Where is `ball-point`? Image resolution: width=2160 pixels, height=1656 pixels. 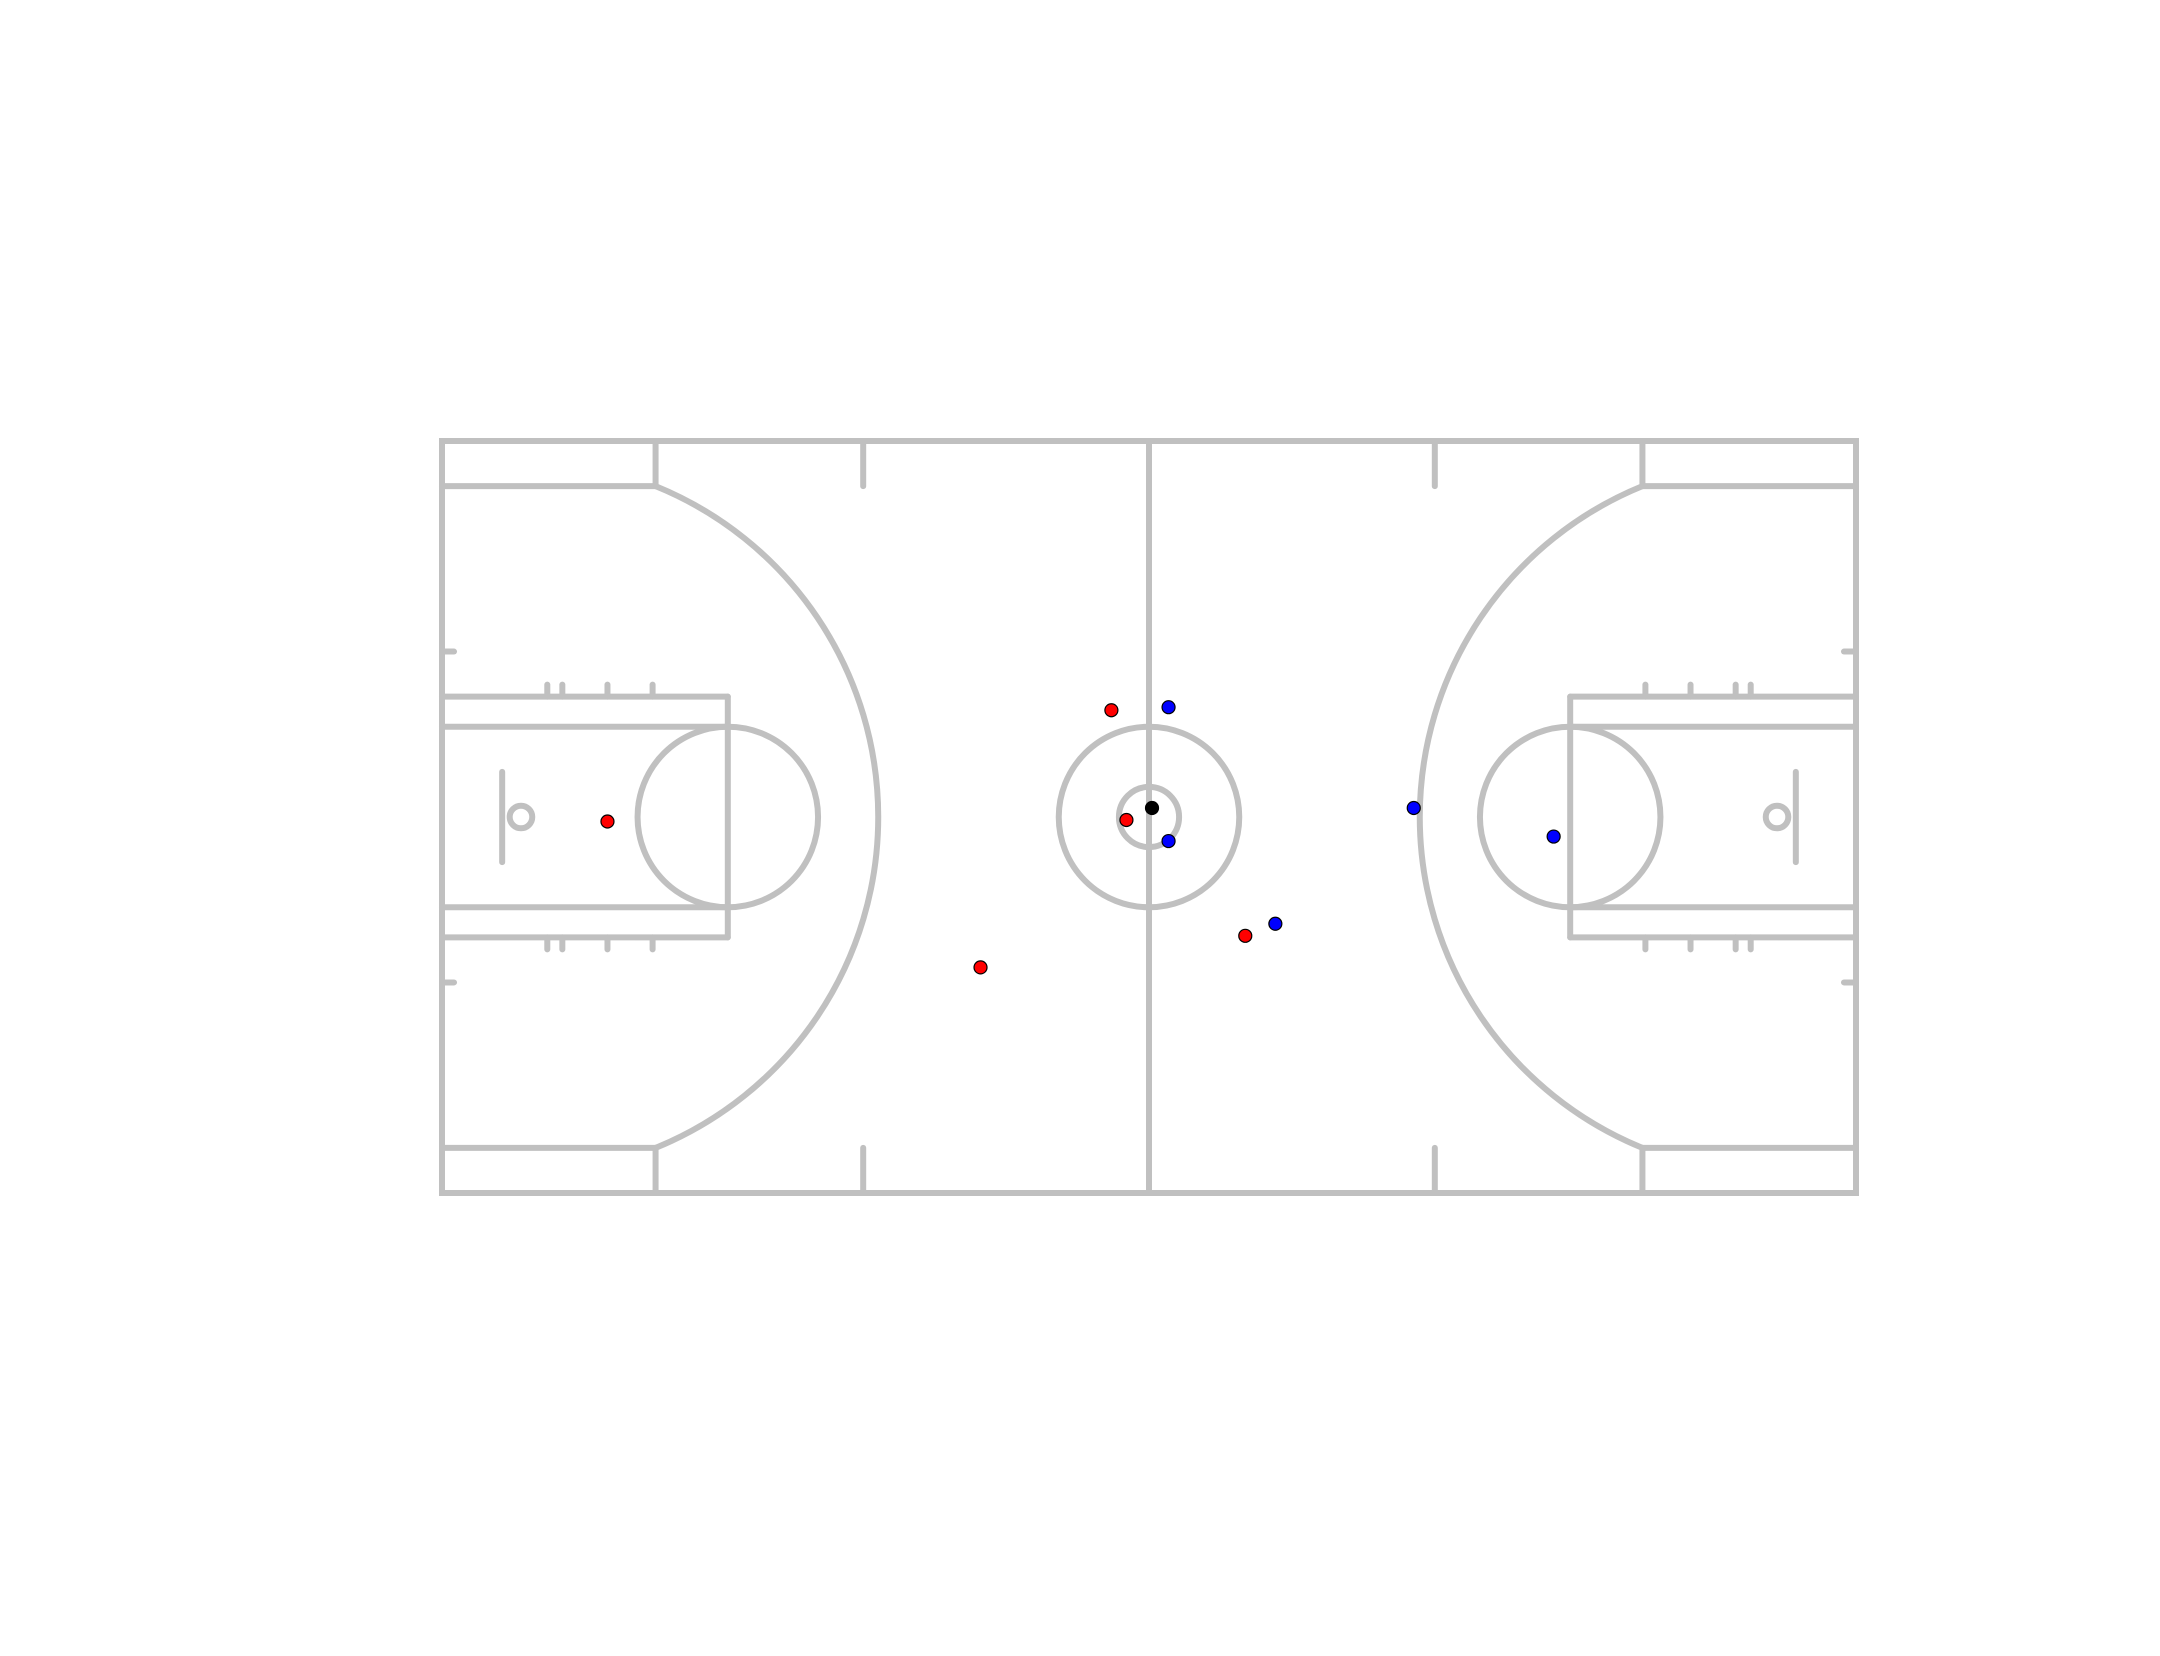 ball-point is located at coordinates (1152, 808).